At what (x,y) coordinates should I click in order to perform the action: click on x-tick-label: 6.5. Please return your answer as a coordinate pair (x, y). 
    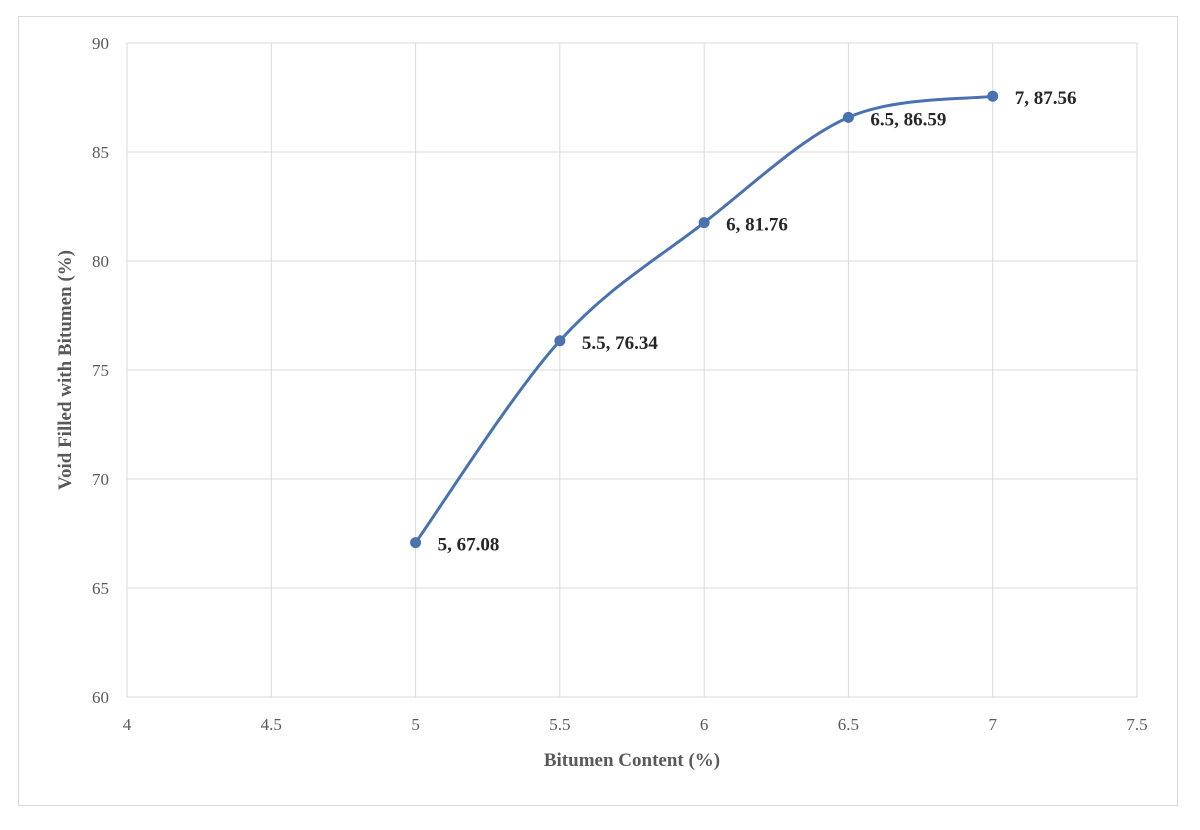
    Looking at the image, I should click on (848, 724).